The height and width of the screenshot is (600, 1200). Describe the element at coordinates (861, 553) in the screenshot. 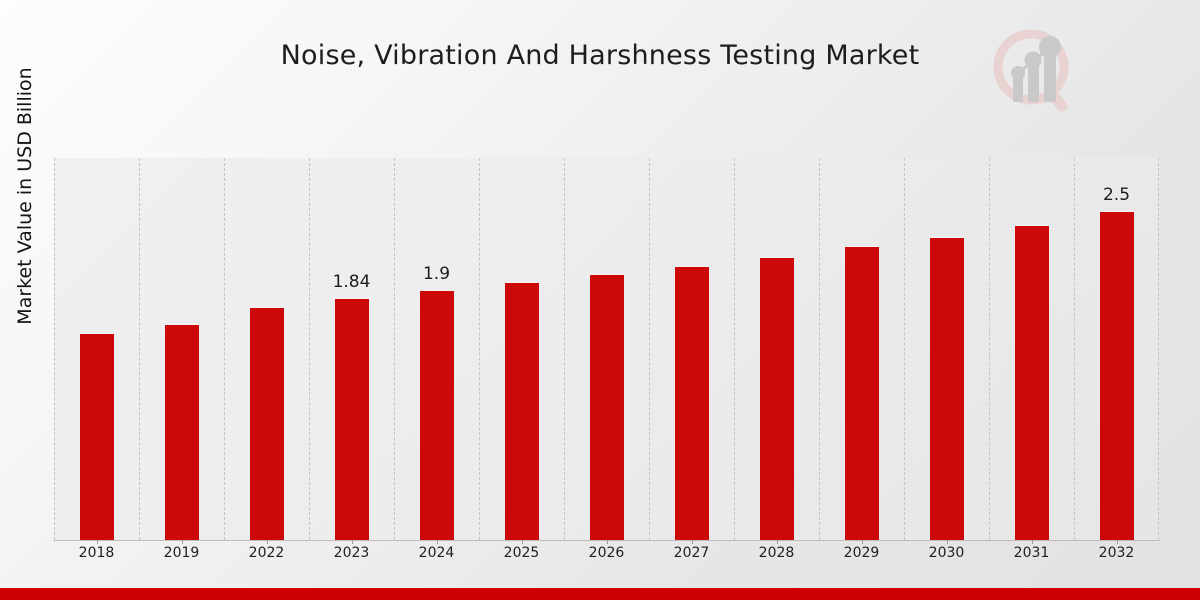

I see `x-tick-label-2029: 2029` at that location.